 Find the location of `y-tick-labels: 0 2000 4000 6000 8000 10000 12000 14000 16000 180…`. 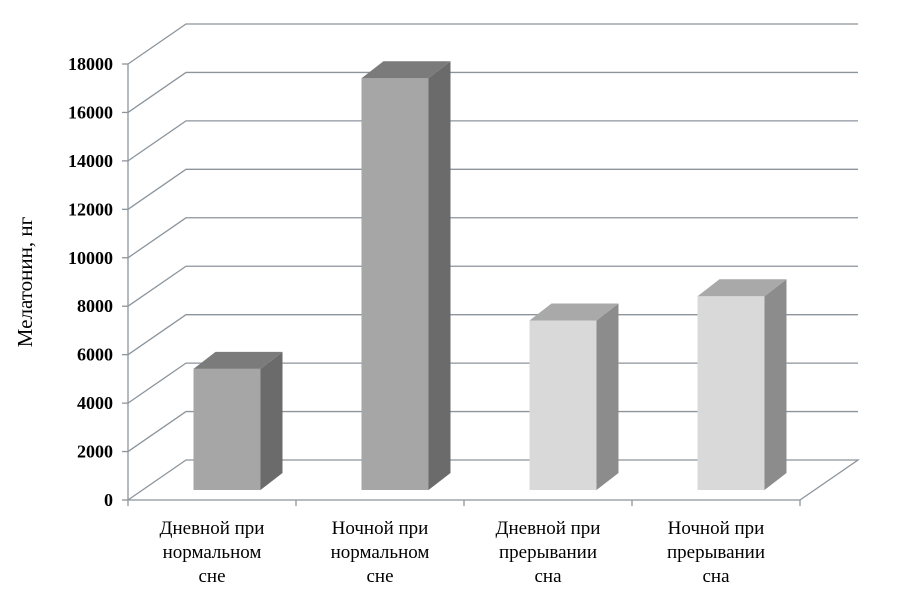

y-tick-labels: 0 2000 4000 6000 8000 10000 12000 14000 16000 180… is located at coordinates (90, 282).